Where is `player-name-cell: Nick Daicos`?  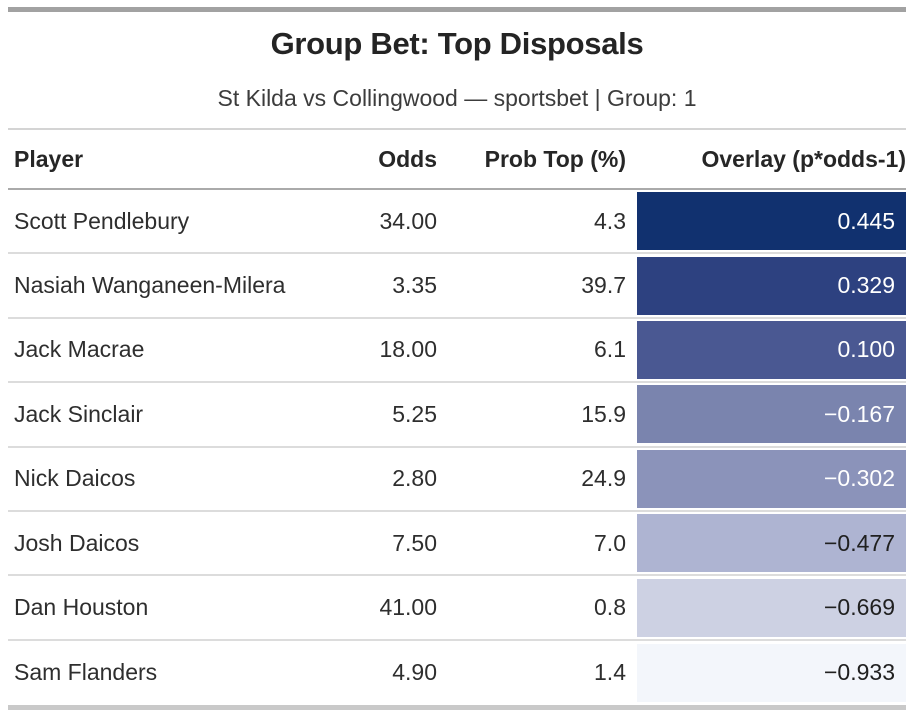 player-name-cell: Nick Daicos is located at coordinates (184, 480).